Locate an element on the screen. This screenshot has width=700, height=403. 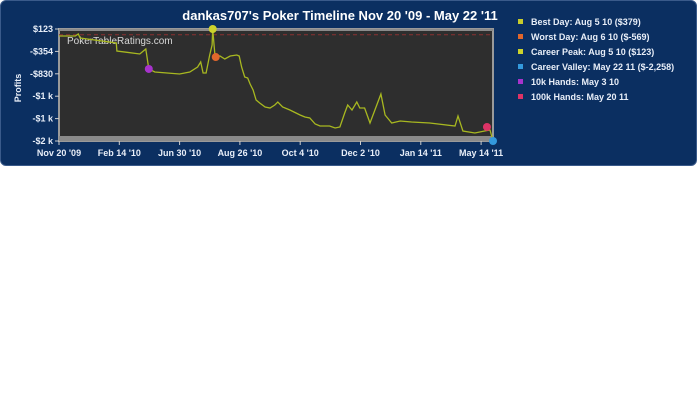
y-tick-label: -$830 is located at coordinates (41, 74).